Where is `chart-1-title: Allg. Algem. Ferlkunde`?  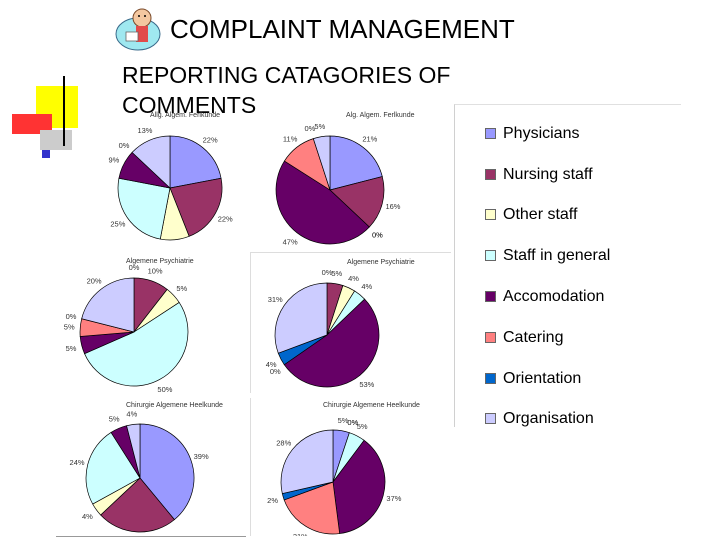 chart-1-title: Allg. Algem. Ferlkunde is located at coordinates (185, 115).